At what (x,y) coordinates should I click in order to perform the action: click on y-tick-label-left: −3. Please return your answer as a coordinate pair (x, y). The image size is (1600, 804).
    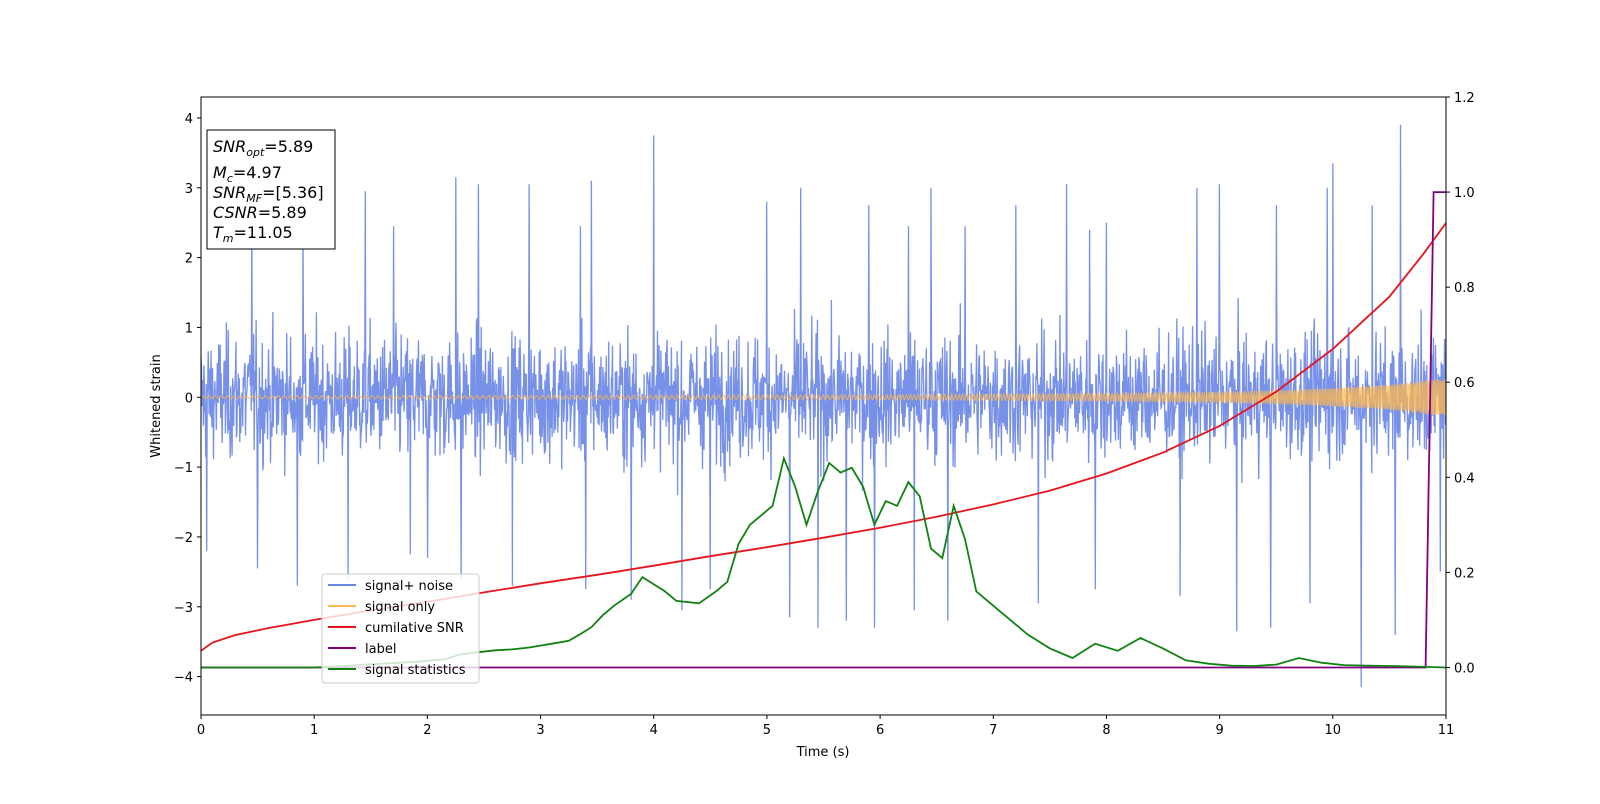
    Looking at the image, I should click on (183, 608).